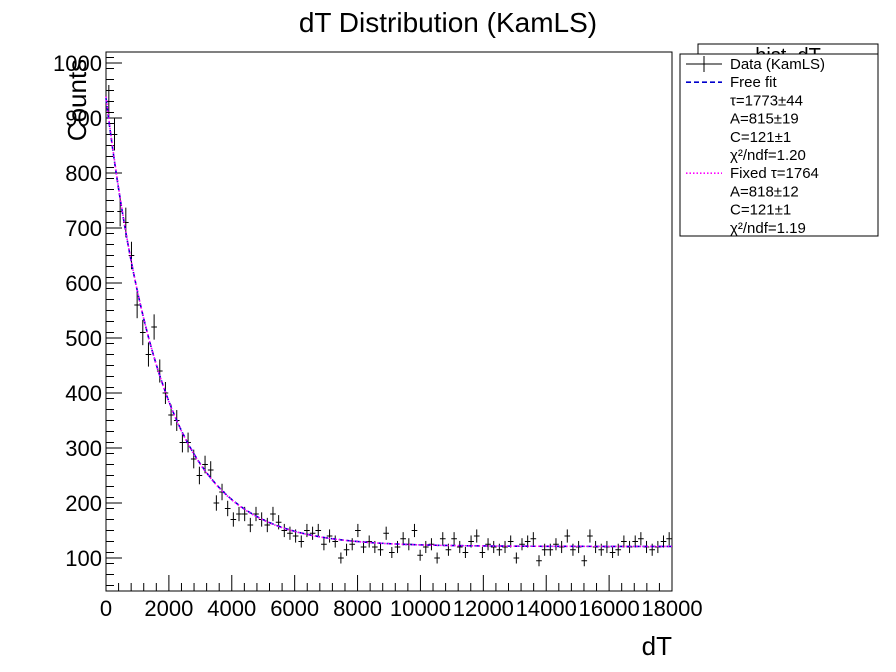  What do you see at coordinates (420, 608) in the screenshot?
I see `x-tick-label: 10000` at bounding box center [420, 608].